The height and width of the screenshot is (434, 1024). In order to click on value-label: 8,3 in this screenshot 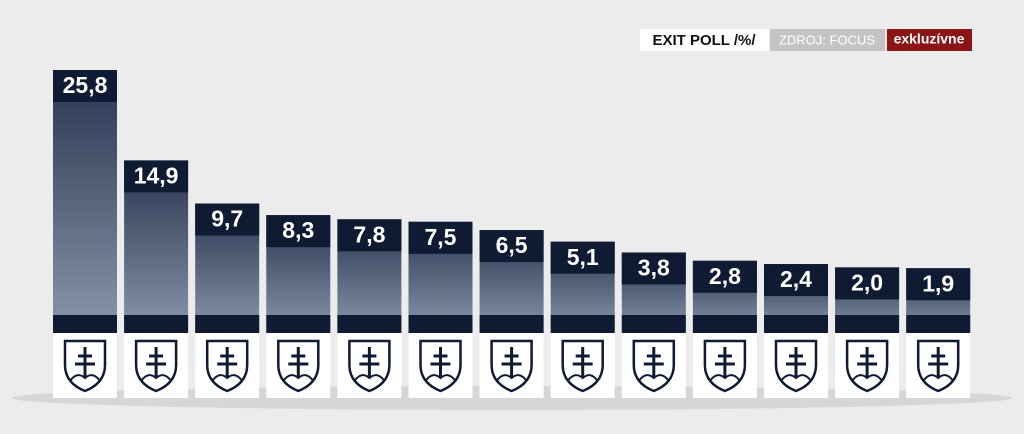, I will do `click(298, 230)`.